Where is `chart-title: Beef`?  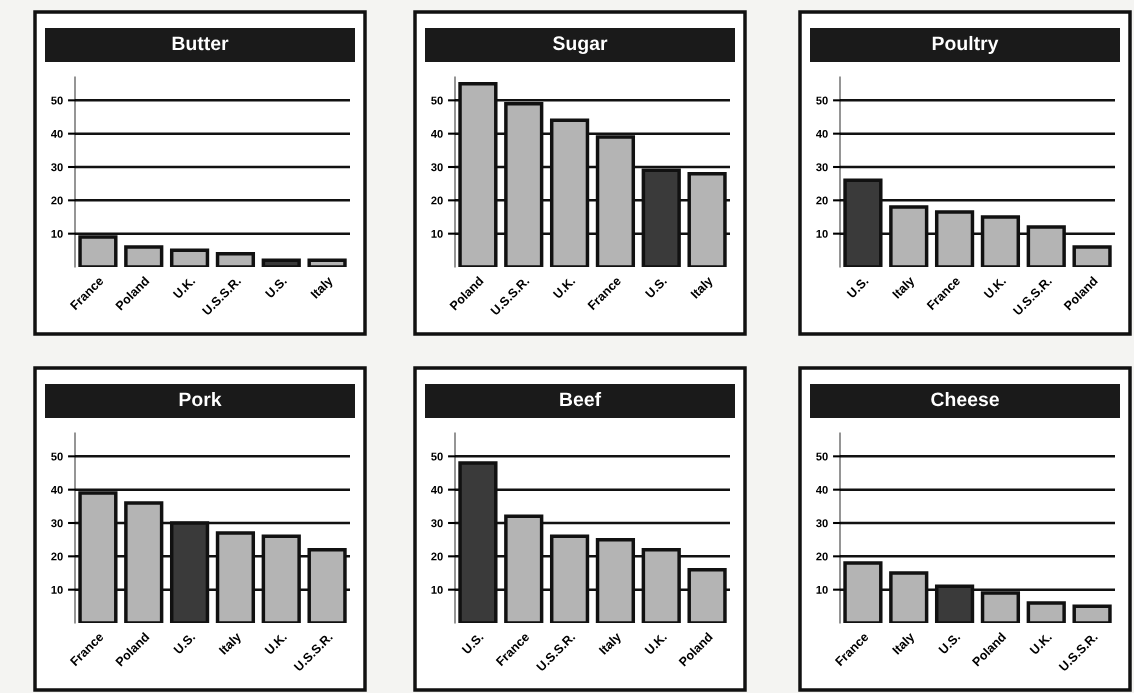
chart-title: Beef is located at coordinates (581, 399).